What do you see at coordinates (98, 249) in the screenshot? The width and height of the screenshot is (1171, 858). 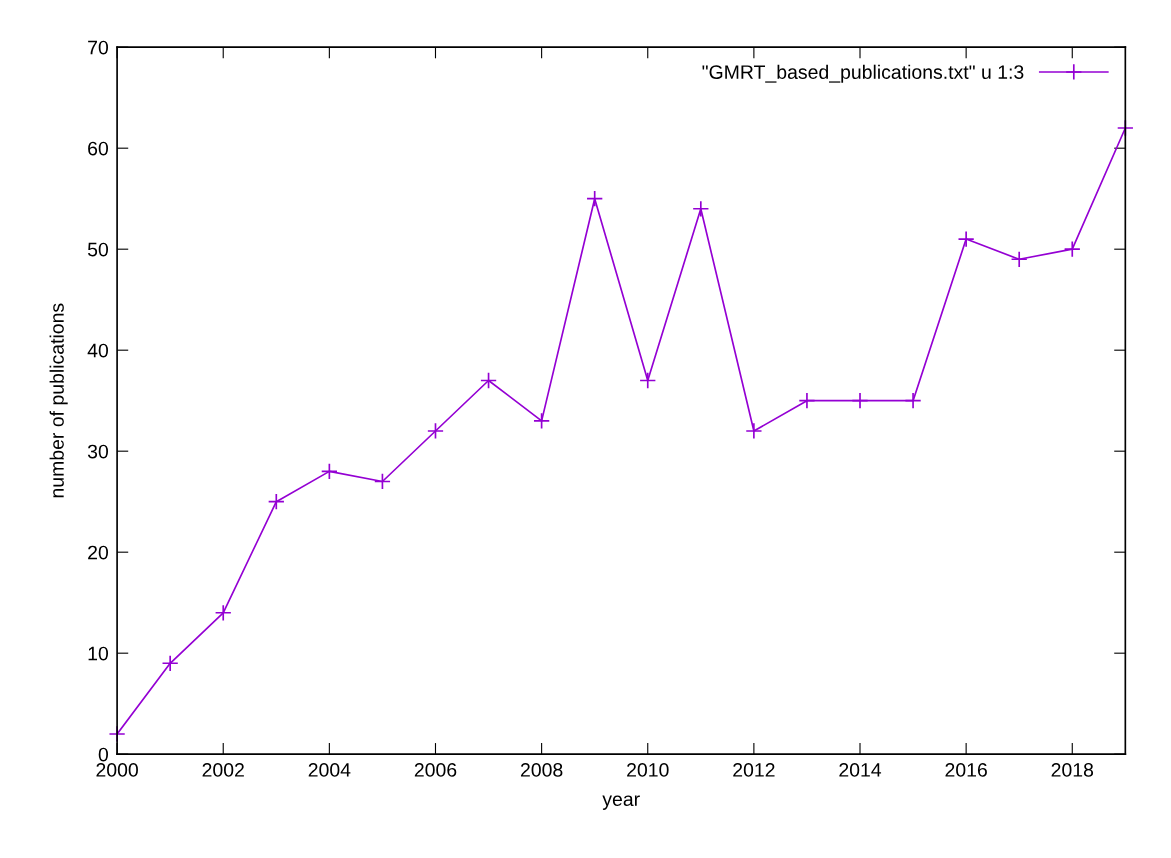 I see `y-tick-label: 50` at bounding box center [98, 249].